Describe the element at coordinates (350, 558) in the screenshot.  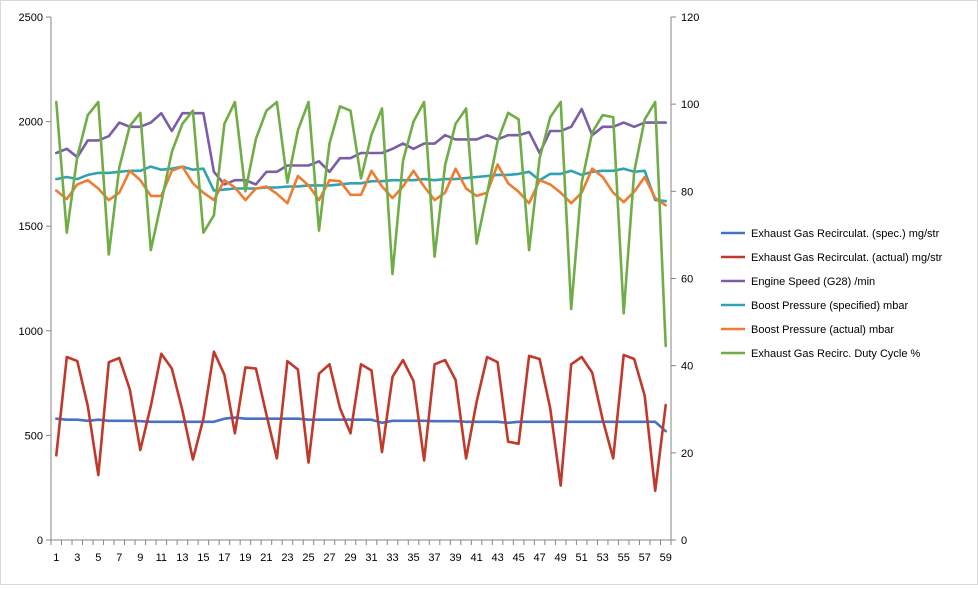
I see `x-tick-label: 29` at that location.